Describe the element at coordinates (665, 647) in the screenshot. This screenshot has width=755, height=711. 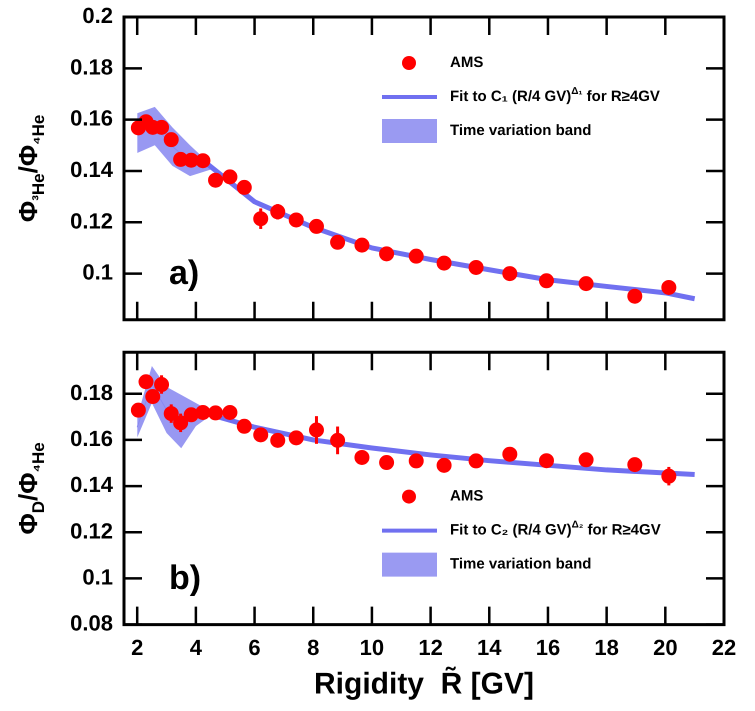
I see `x-tick-label: 20` at that location.